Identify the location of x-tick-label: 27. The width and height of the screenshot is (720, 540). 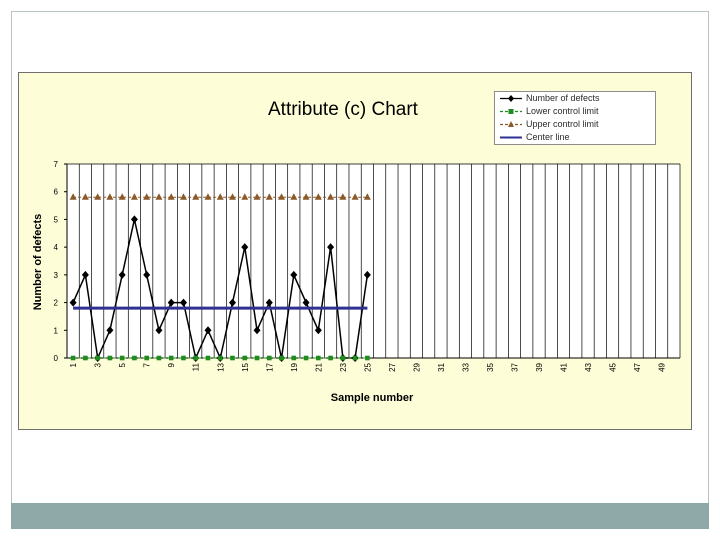
(392, 366).